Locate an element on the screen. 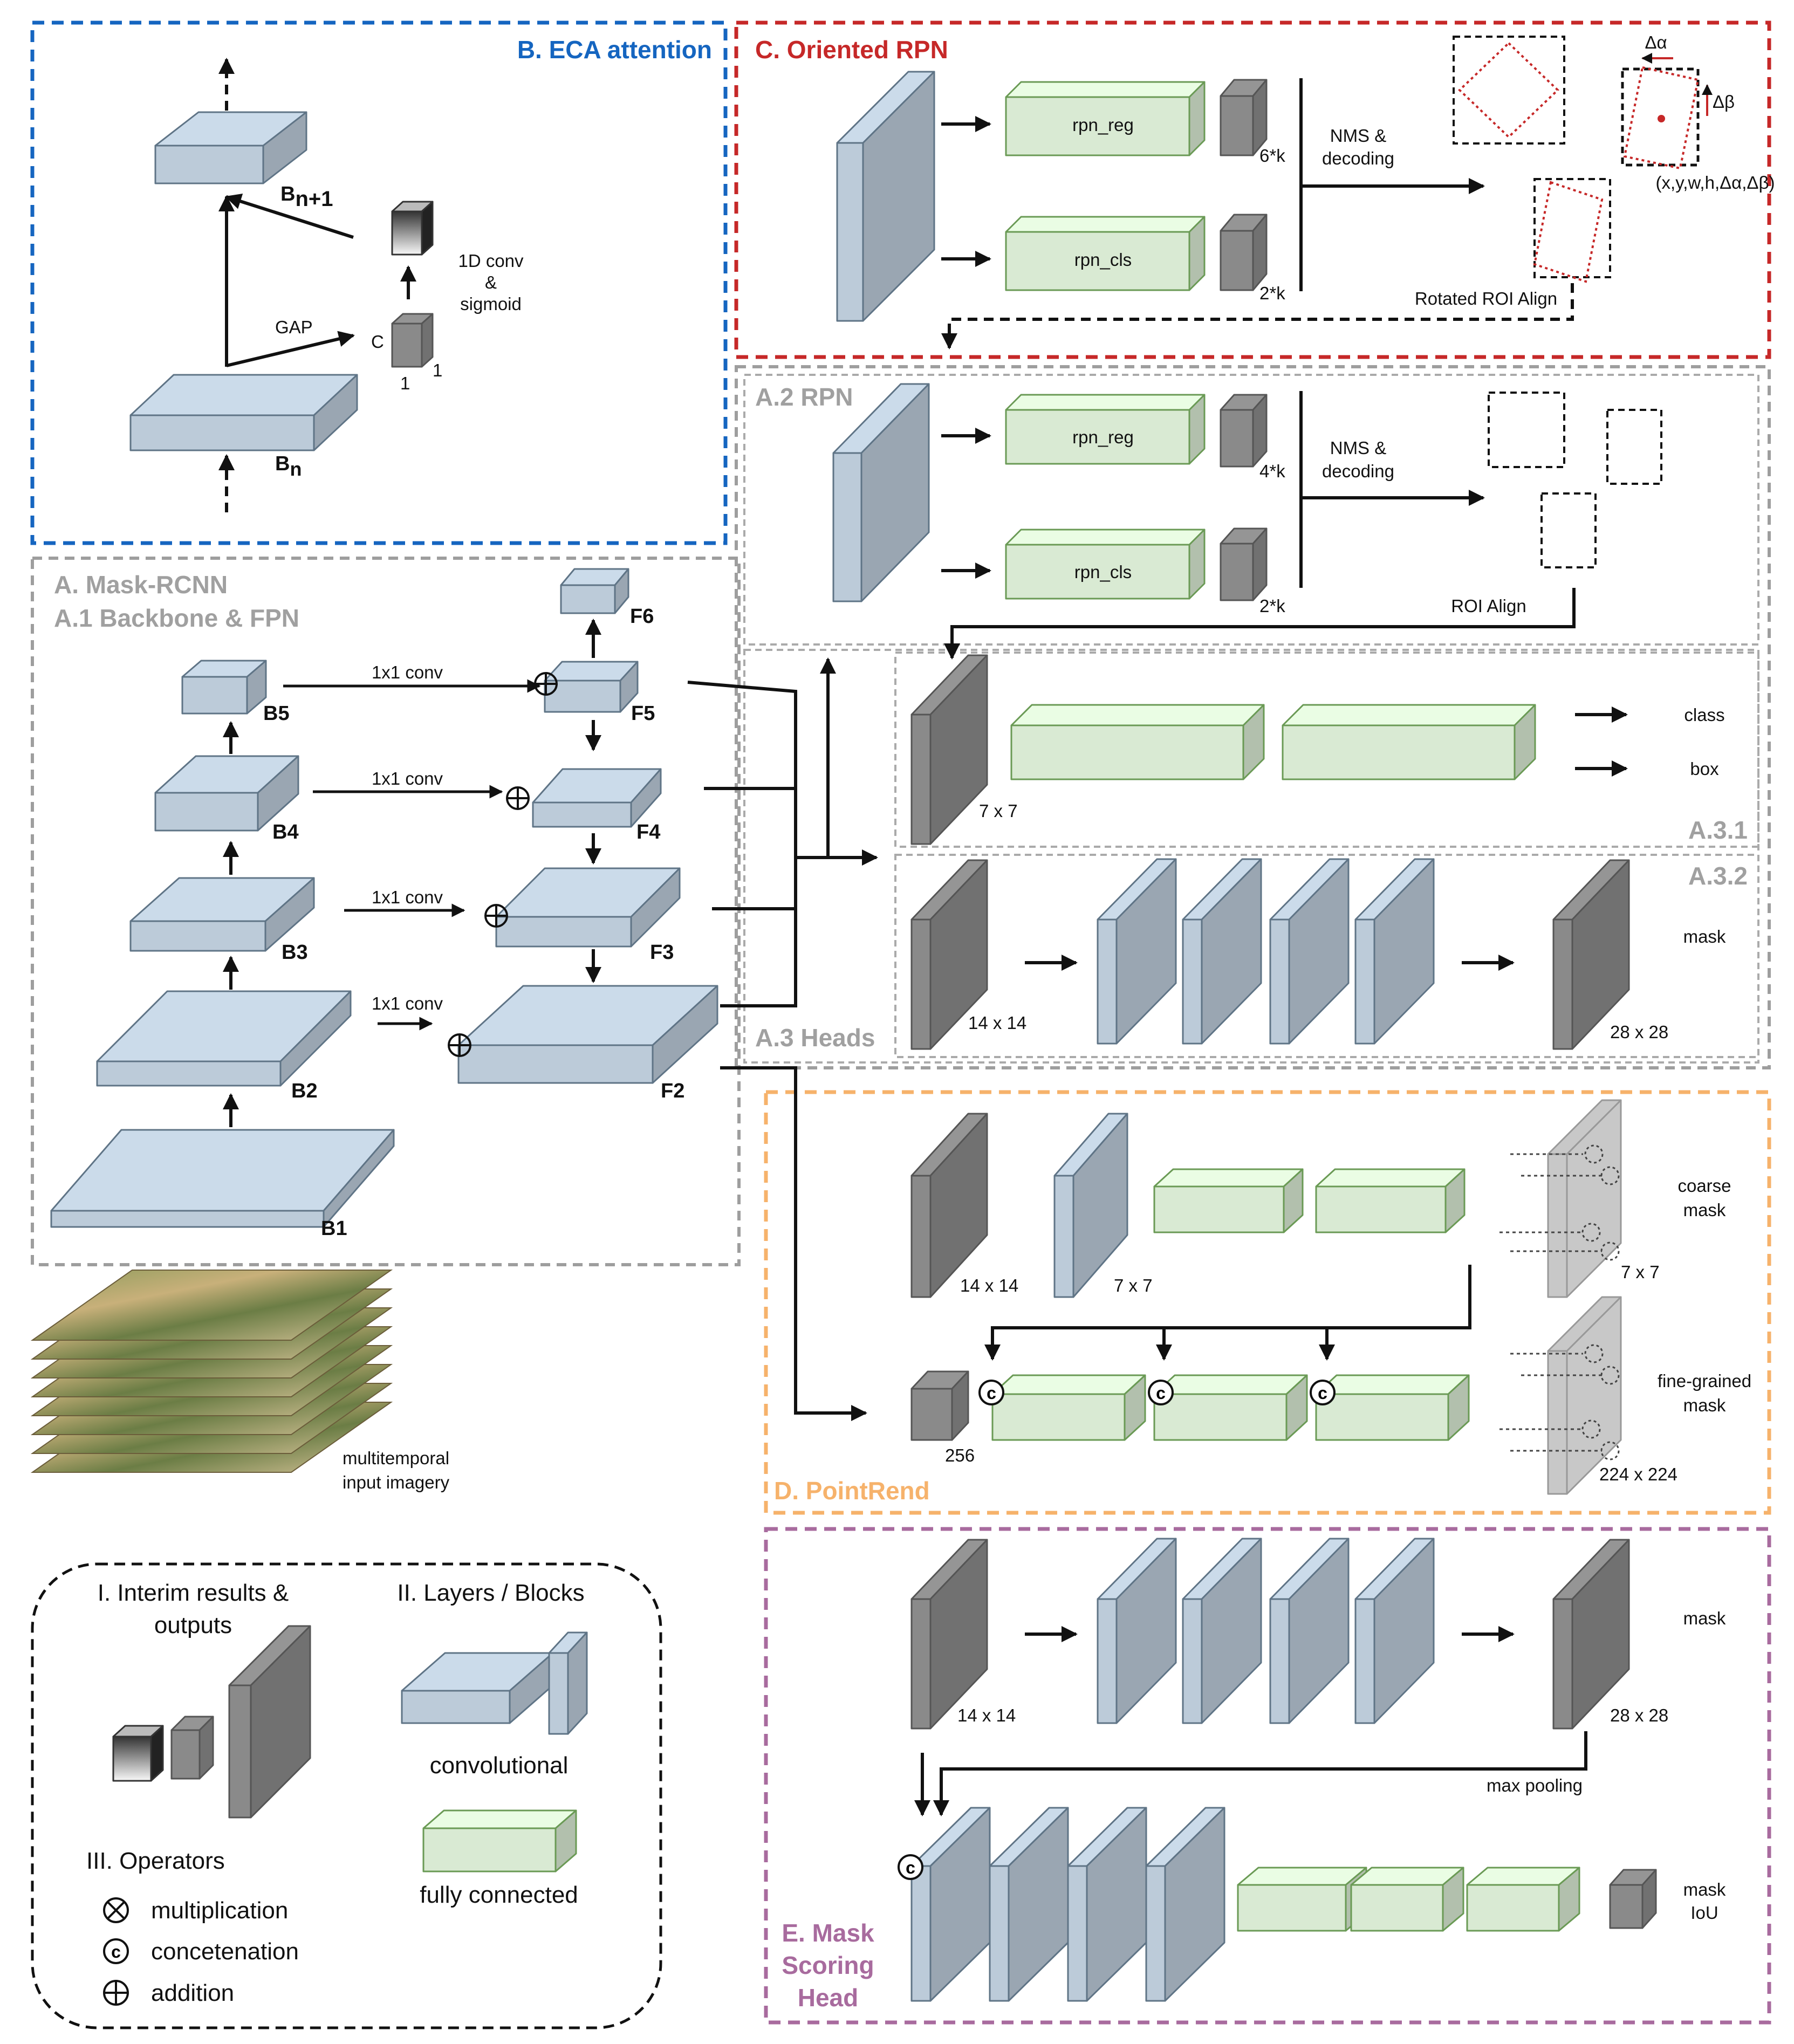 This screenshot has height=2044, width=1794. heads-sub2-title: A.3.2 is located at coordinates (1718, 876).